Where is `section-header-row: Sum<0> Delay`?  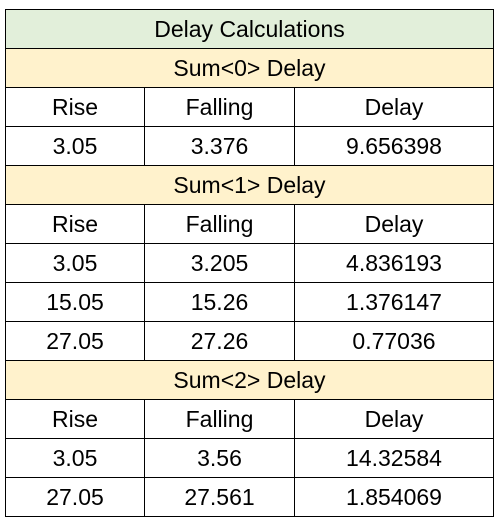 section-header-row: Sum<0> Delay is located at coordinates (249, 68).